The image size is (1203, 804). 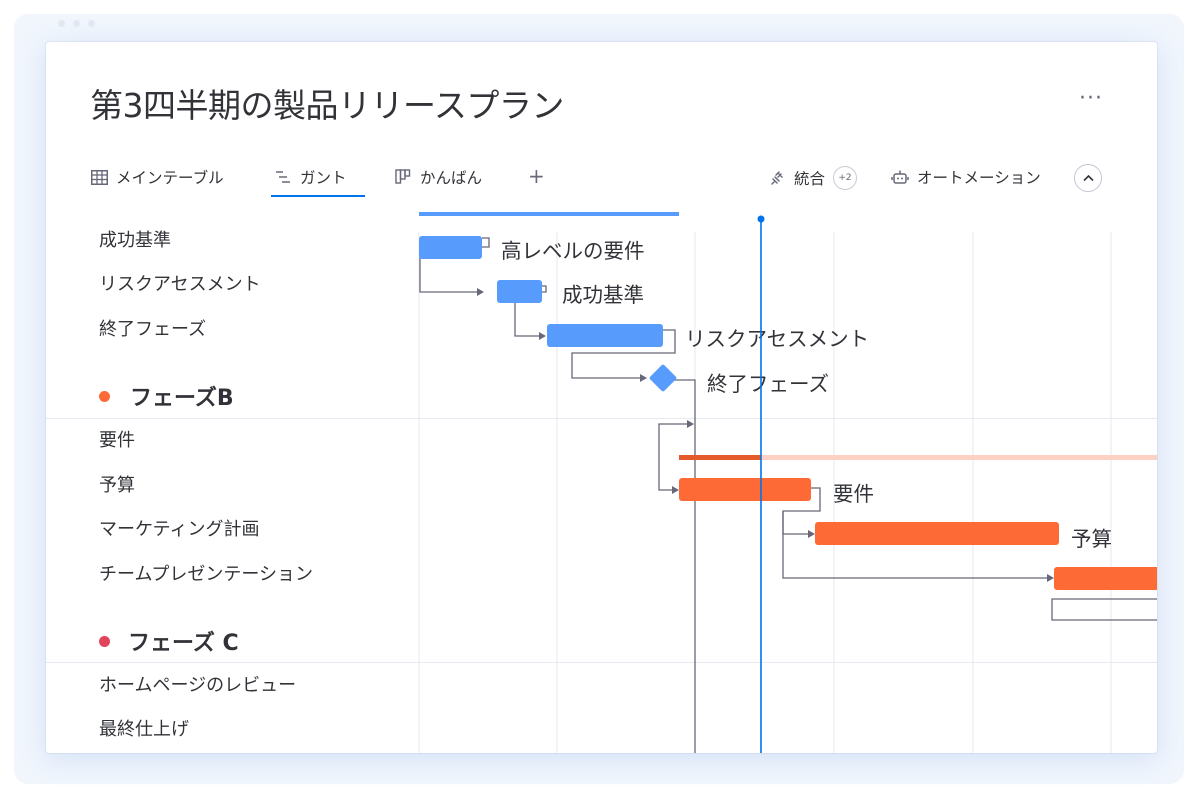 I want to click on group-title: フェーズB, so click(x=182, y=398).